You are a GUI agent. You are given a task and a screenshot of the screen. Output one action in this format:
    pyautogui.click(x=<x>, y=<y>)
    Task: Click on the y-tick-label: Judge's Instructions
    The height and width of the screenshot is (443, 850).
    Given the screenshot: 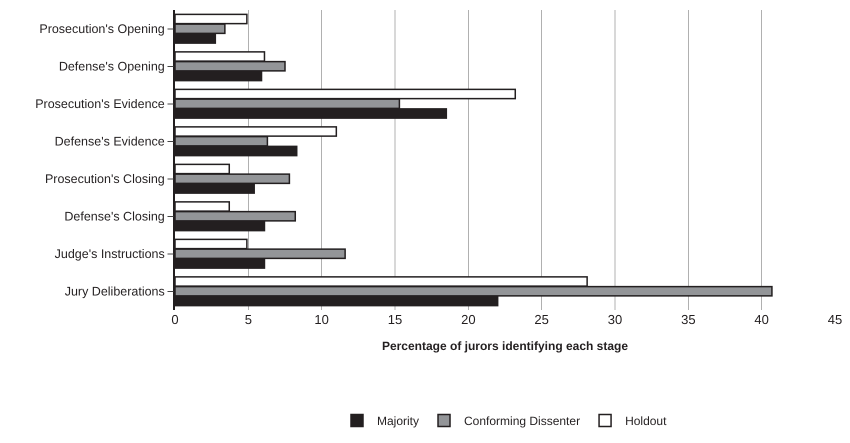 What is the action you would take?
    pyautogui.click(x=109, y=254)
    